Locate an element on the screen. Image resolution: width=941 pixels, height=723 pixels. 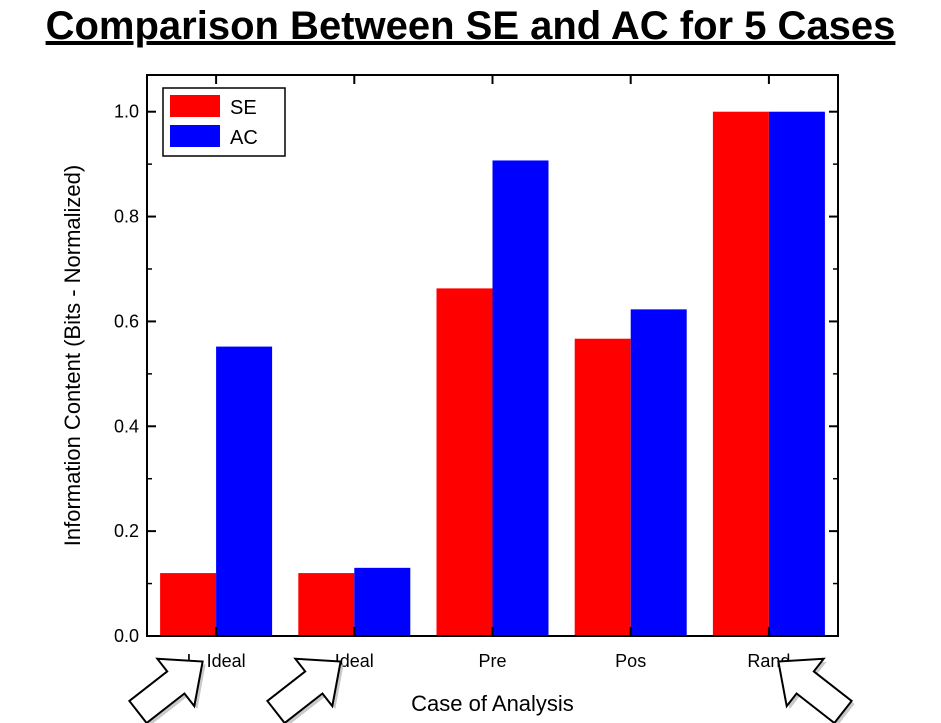
y-tick-label: 1.0 is located at coordinates (126, 112).